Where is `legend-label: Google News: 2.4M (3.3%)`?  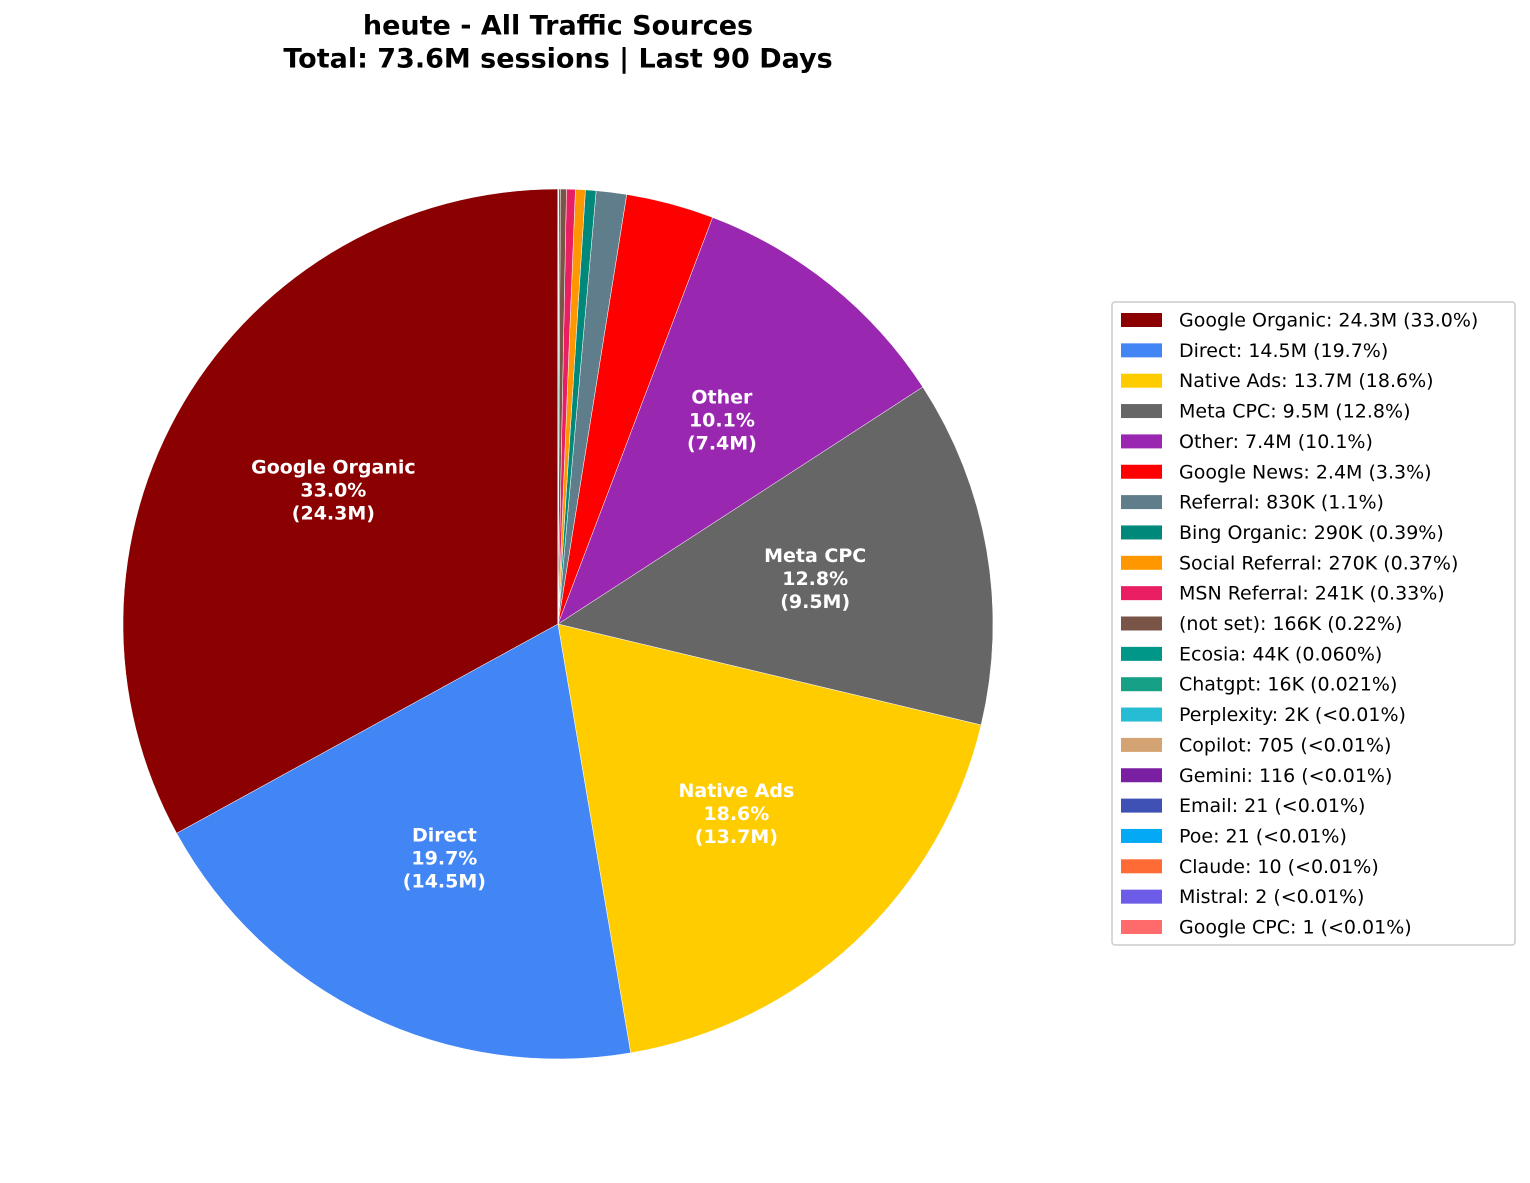
legend-label: Google News: 2.4M (3.3%) is located at coordinates (1305, 472).